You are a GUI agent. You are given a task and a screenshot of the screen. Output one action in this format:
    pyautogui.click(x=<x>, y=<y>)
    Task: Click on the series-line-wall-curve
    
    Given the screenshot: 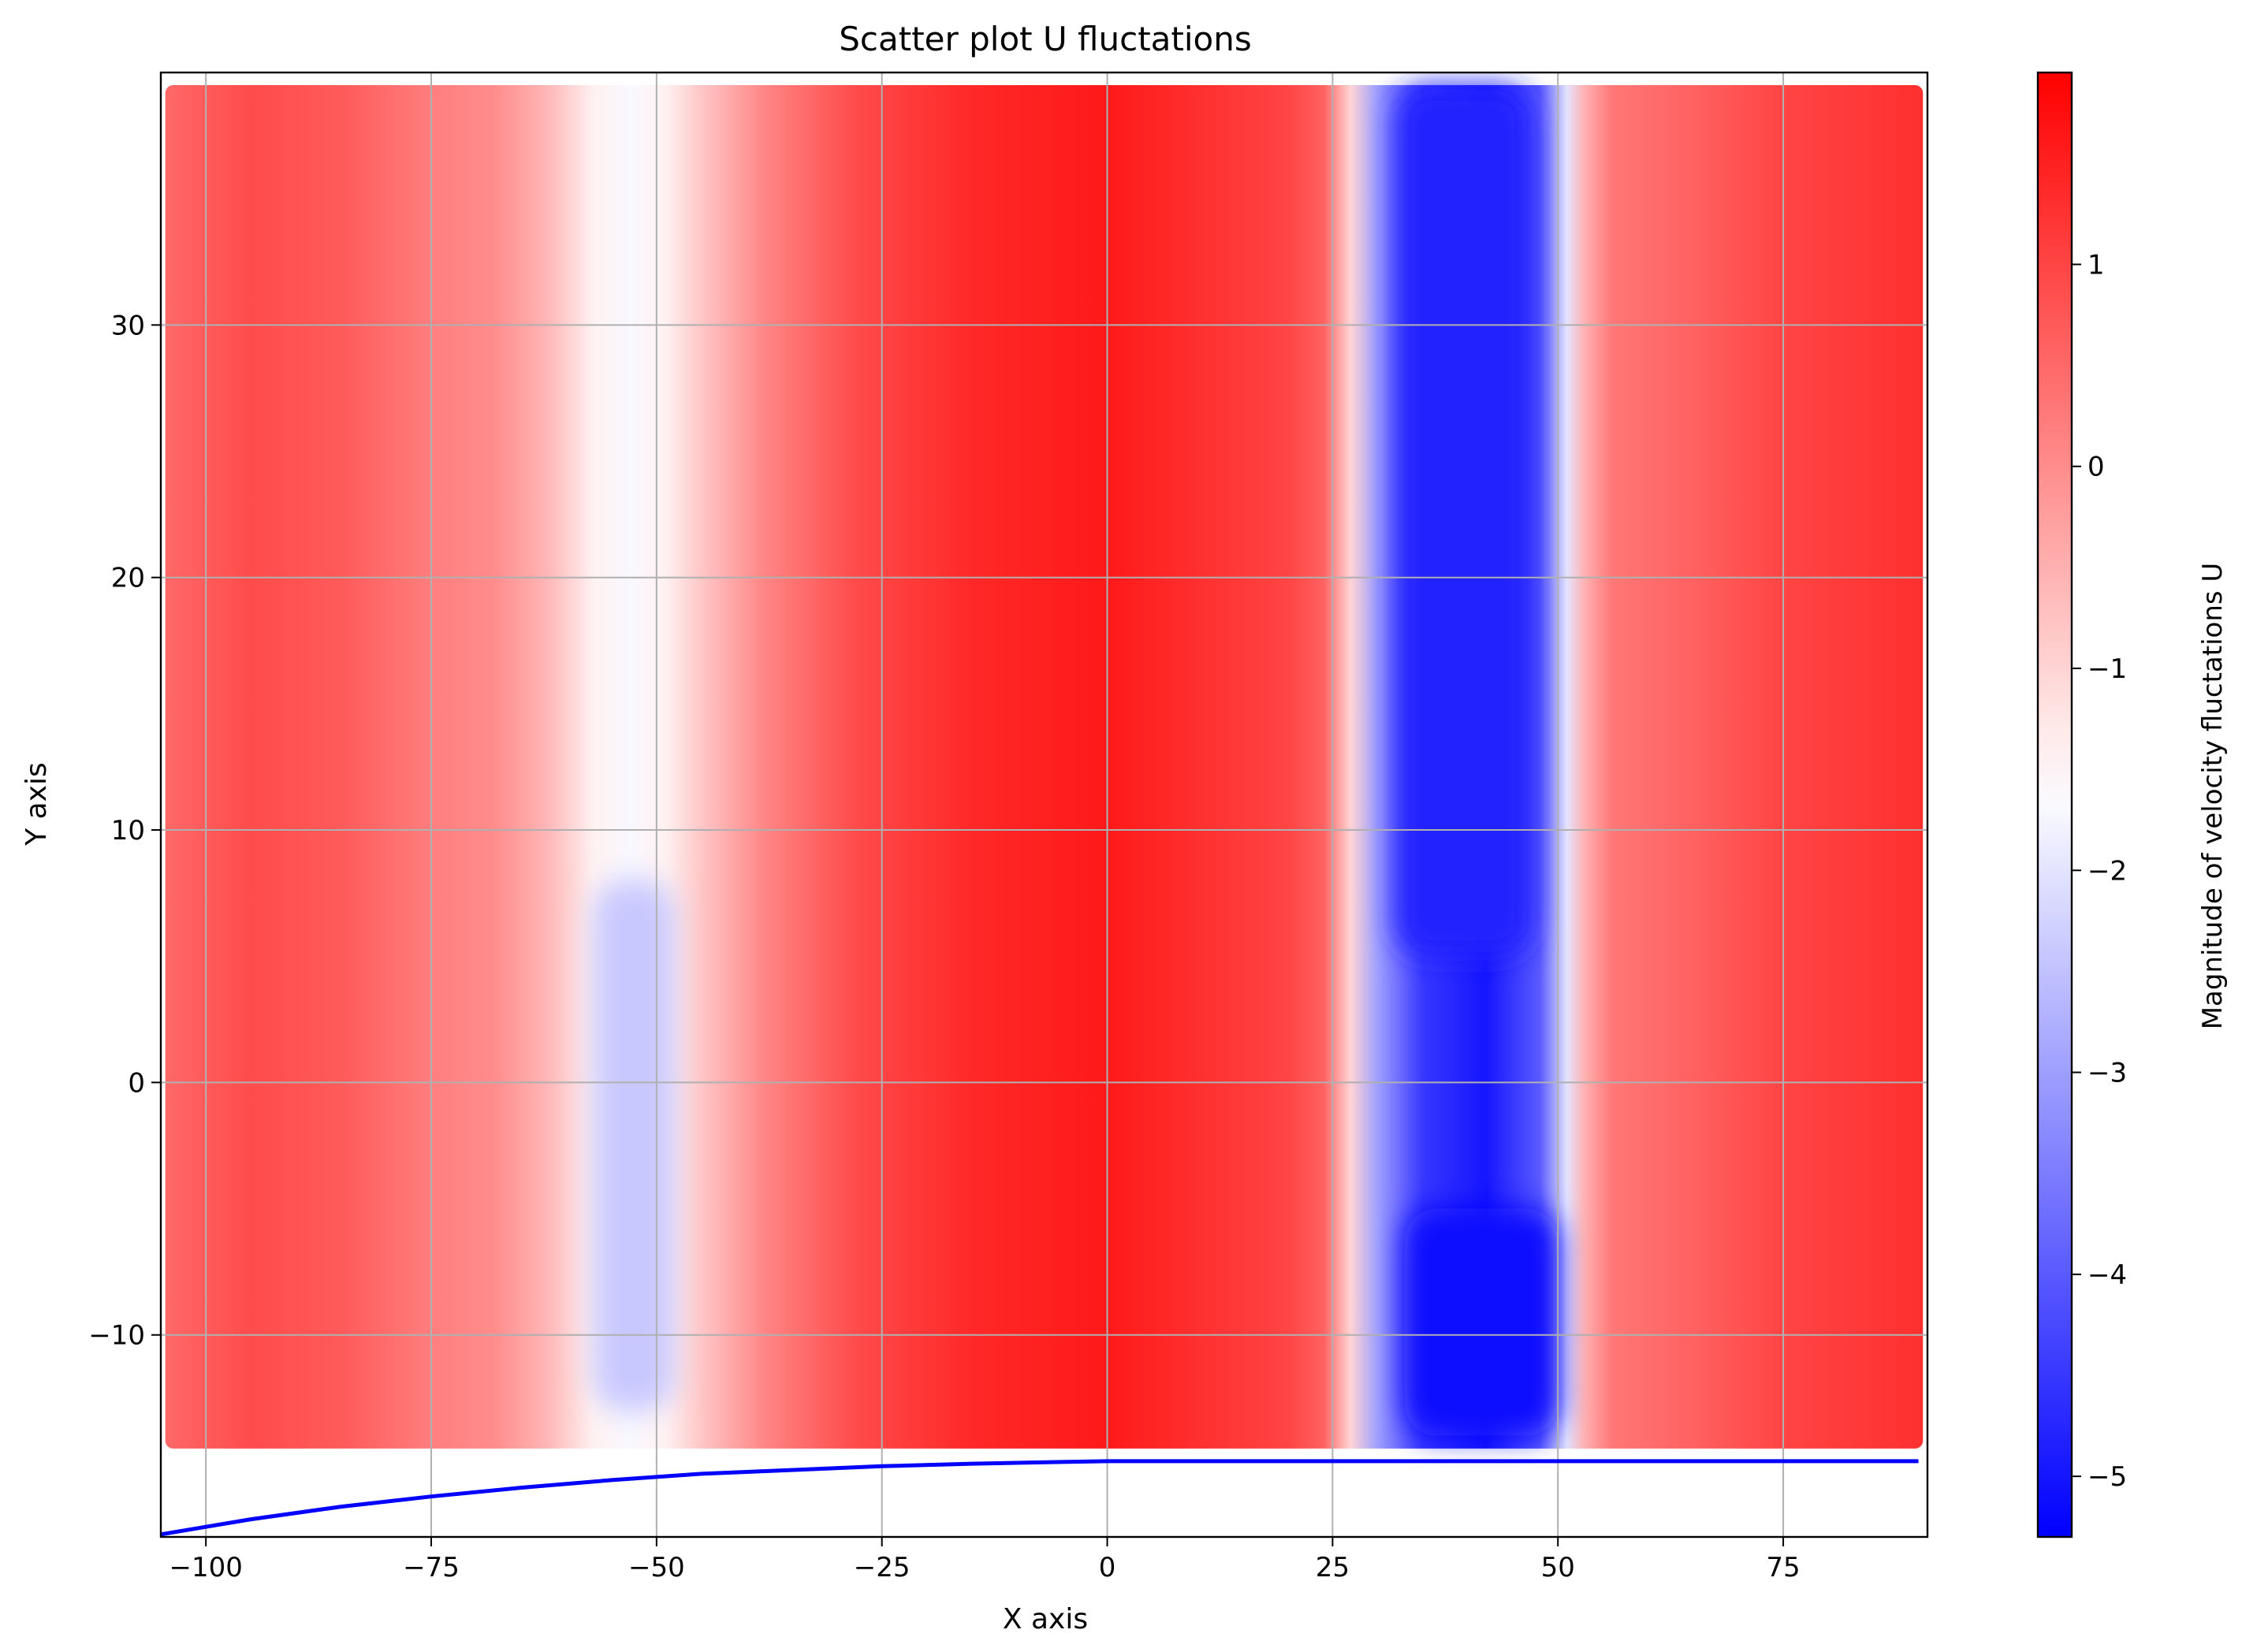 What is the action you would take?
    pyautogui.click(x=1040, y=1498)
    